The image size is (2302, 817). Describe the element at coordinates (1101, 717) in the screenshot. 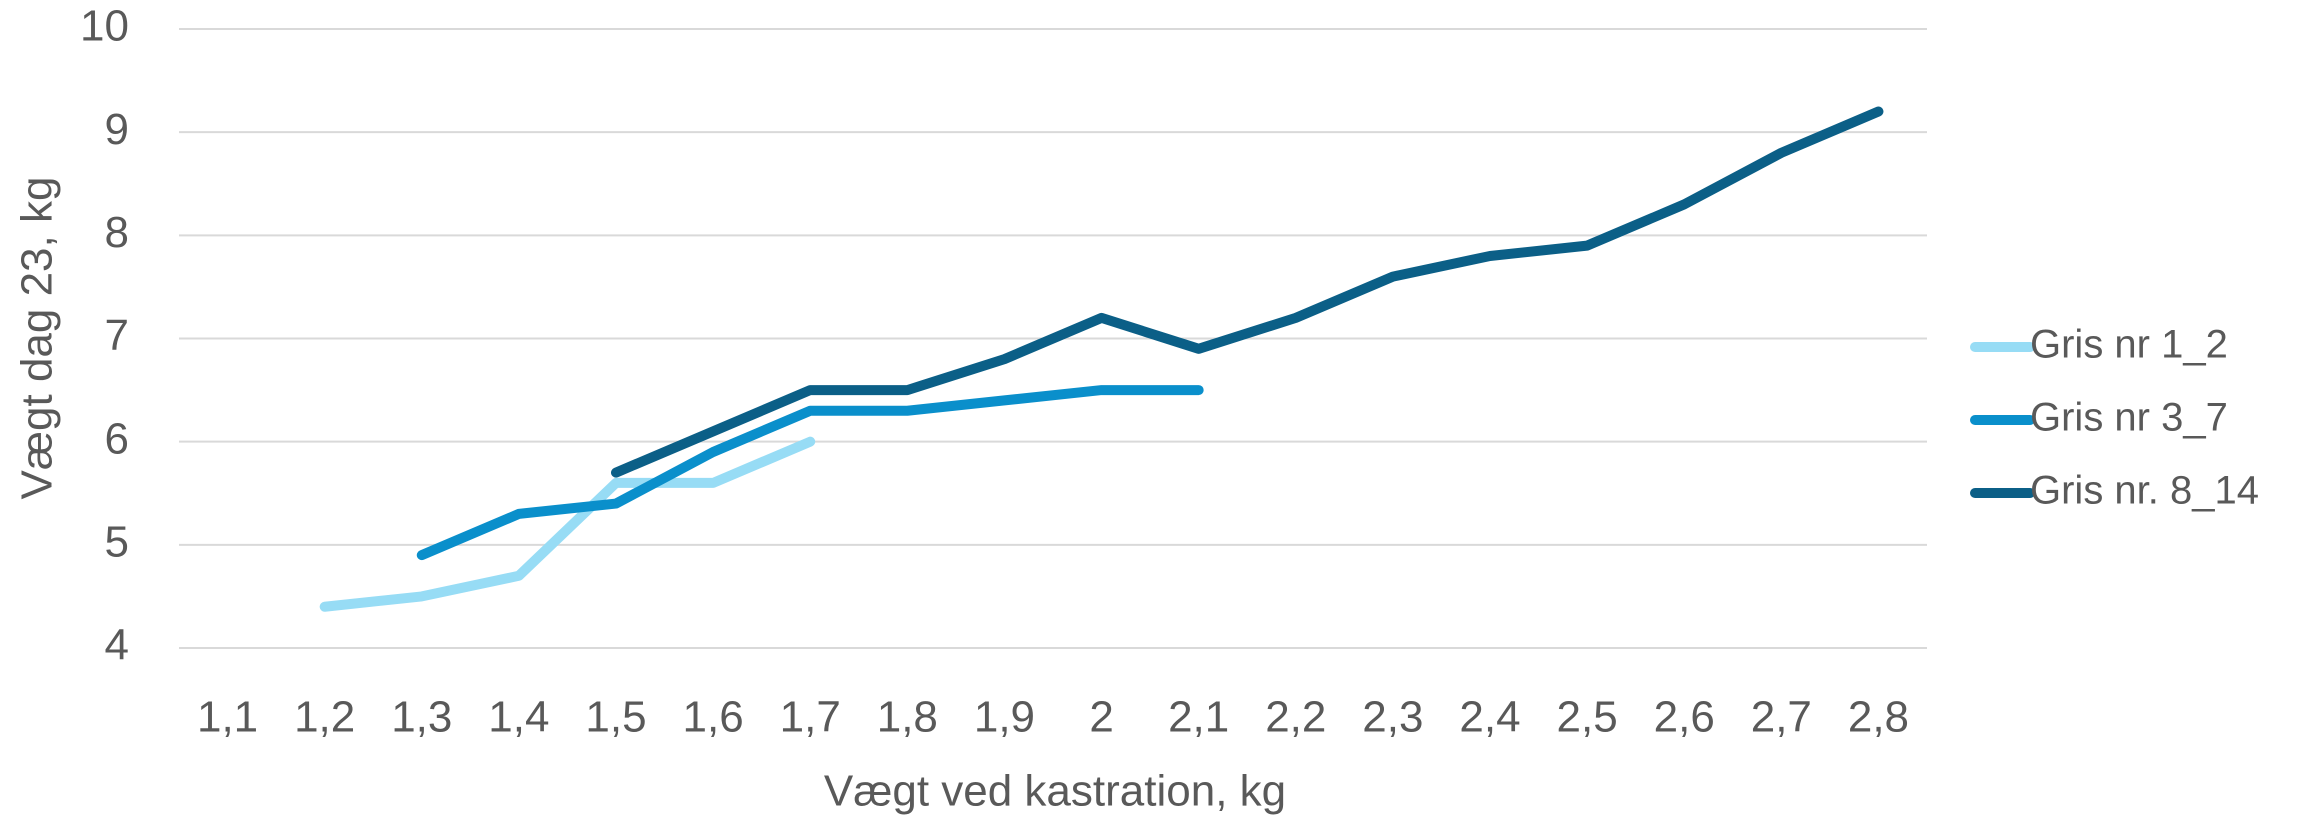

I see `x-tick-label: 2` at that location.